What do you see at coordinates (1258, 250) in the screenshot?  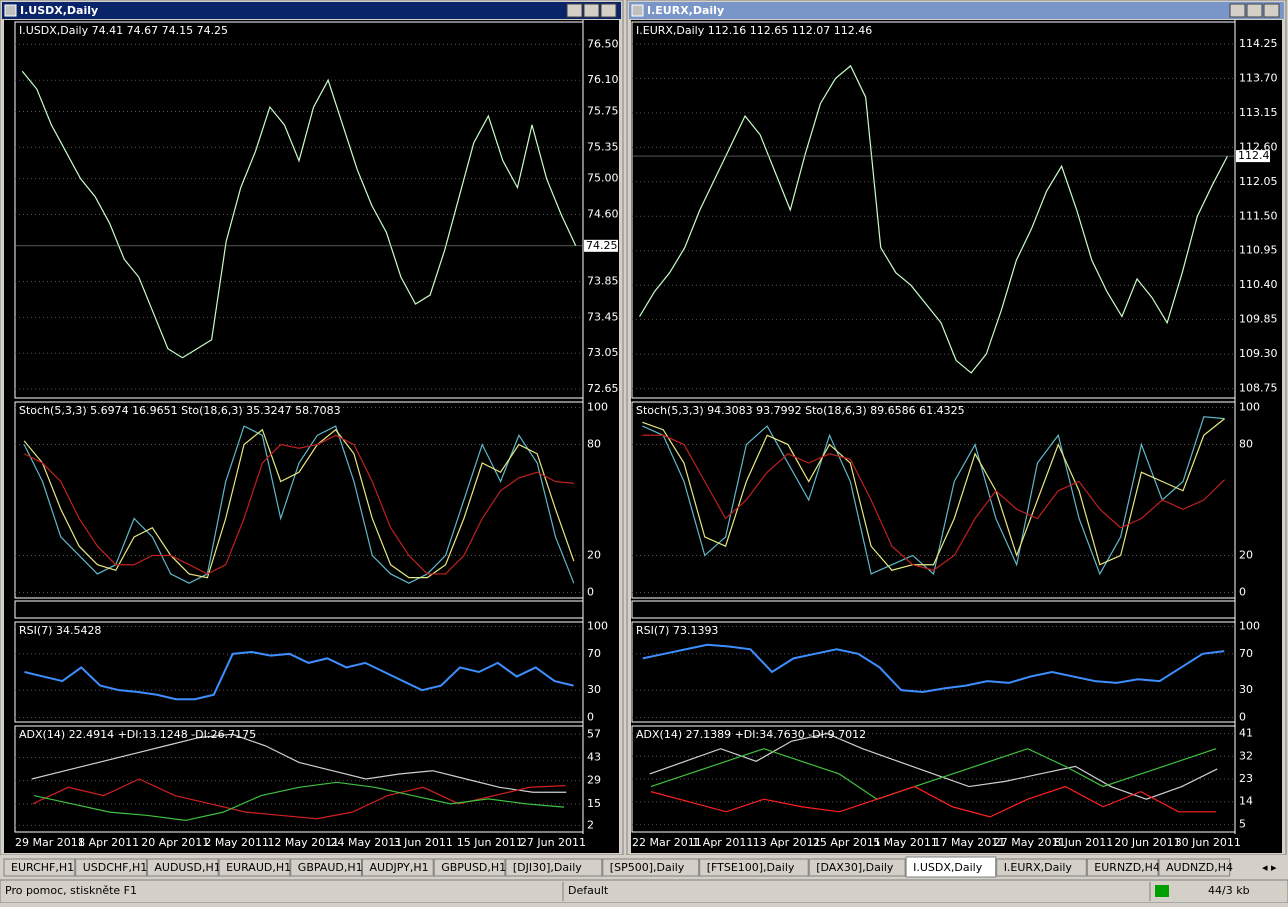 I see `y-tick-label: 110.95` at bounding box center [1258, 250].